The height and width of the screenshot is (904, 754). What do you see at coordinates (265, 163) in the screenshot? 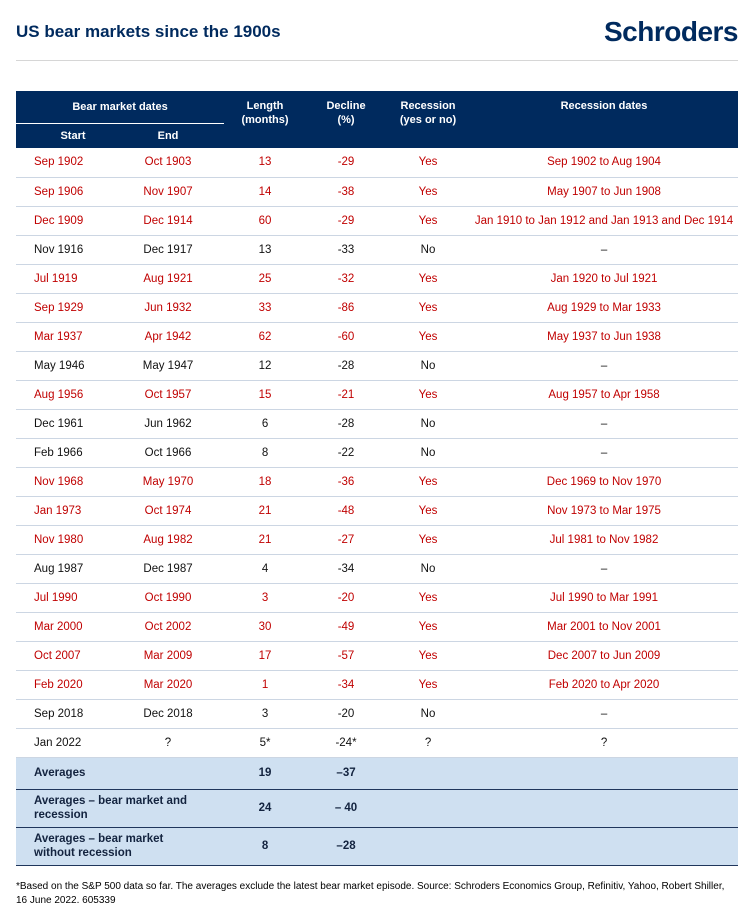
I see `cell-length: 13` at bounding box center [265, 163].